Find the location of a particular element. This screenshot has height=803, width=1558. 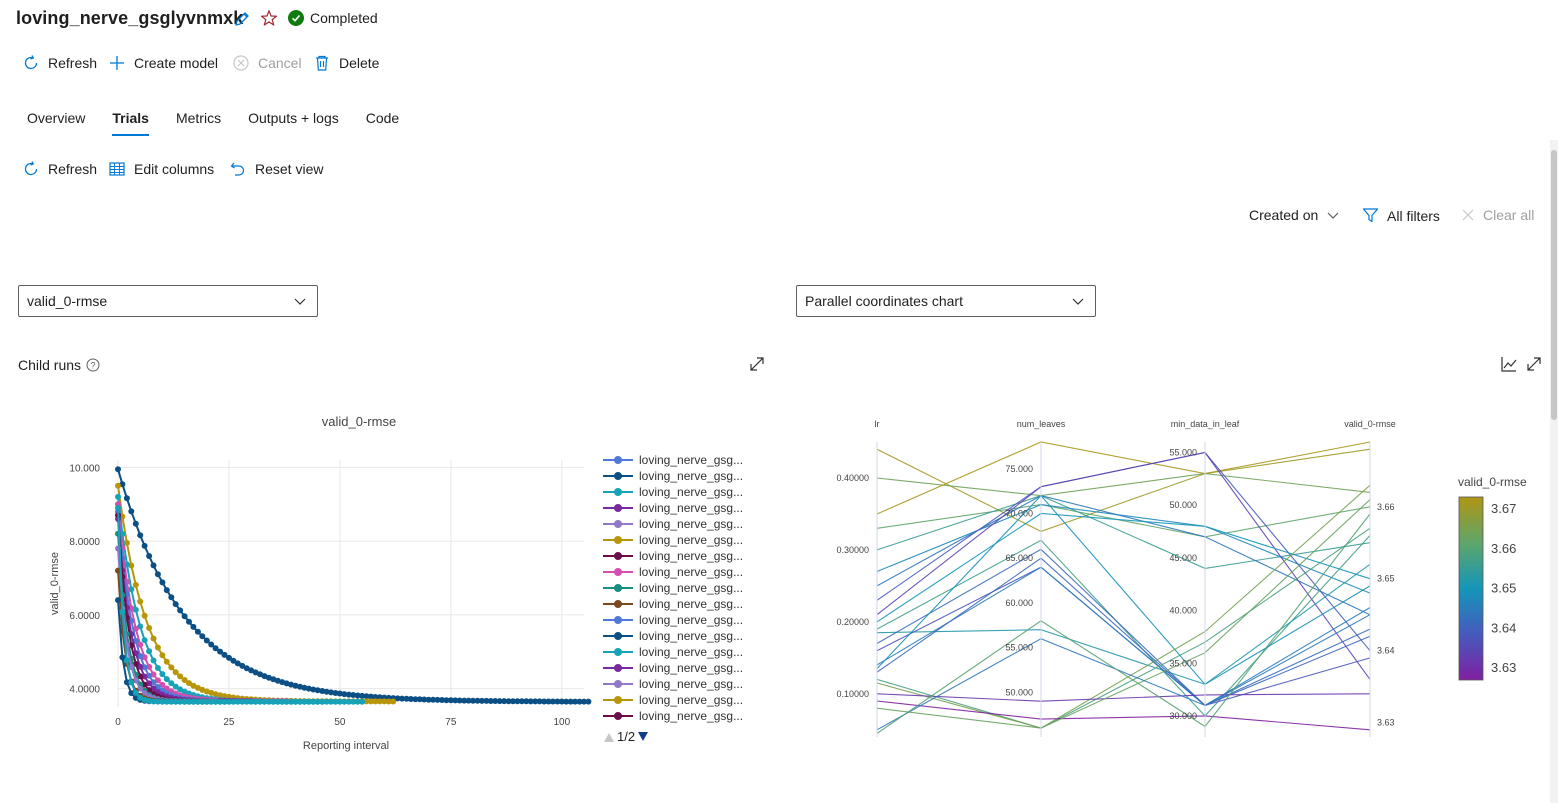

delete-button: Delete is located at coordinates (346, 63).